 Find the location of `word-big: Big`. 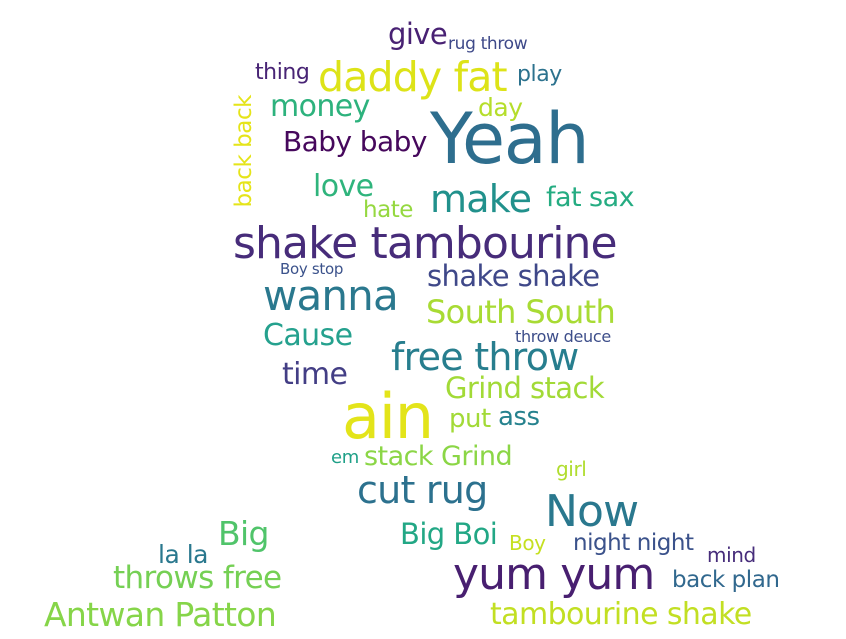

word-big: Big is located at coordinates (243, 533).